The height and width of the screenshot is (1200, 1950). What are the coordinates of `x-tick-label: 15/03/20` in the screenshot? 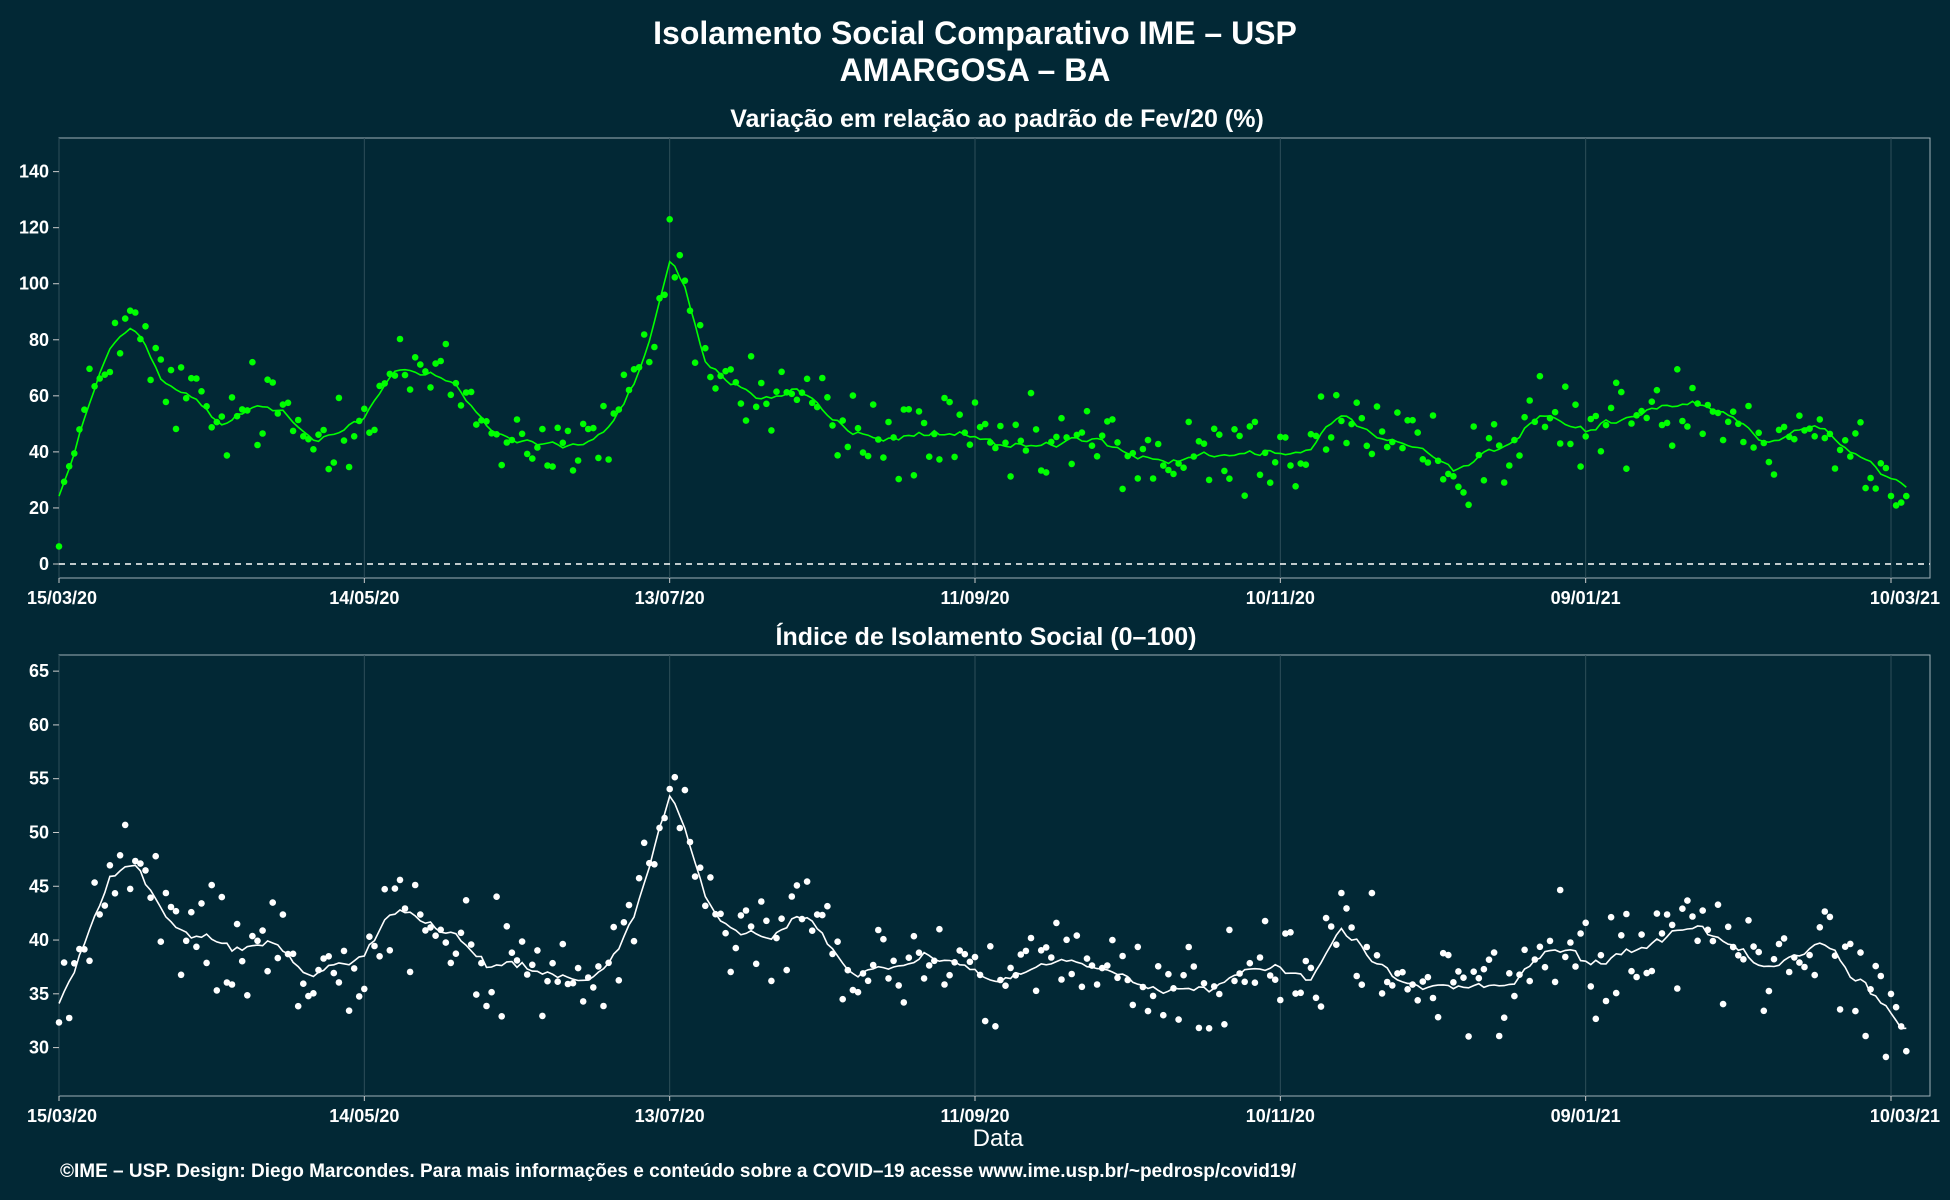 It's located at (62, 598).